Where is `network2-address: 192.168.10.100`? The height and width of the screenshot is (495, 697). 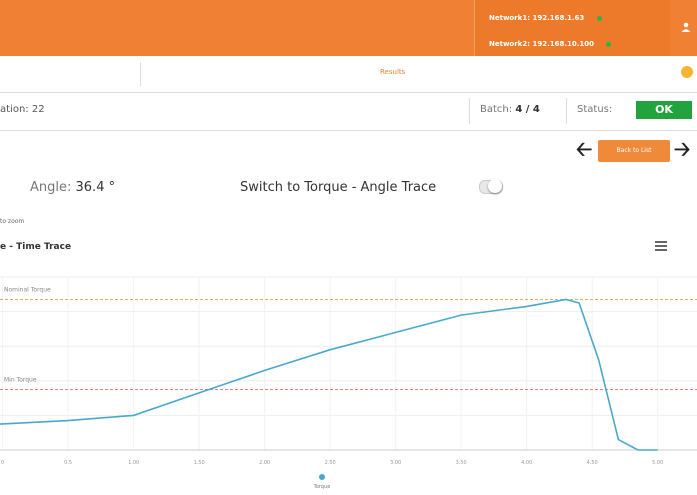
network2-address: 192.168.10.100 is located at coordinates (563, 44).